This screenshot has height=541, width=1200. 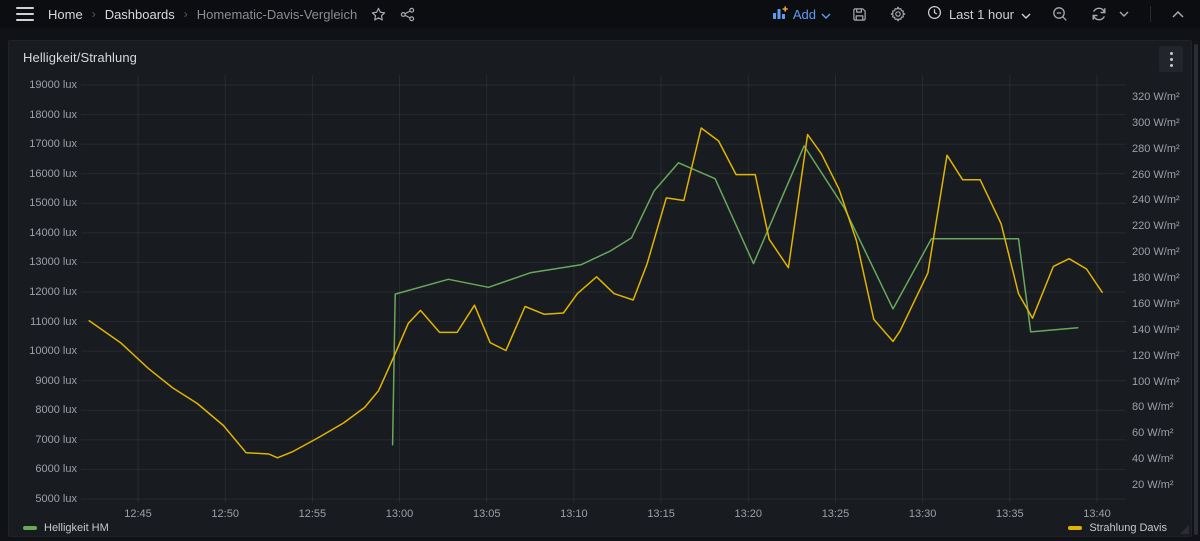 I want to click on y-right-tick-label: 280 W/m², so click(x=1156, y=148).